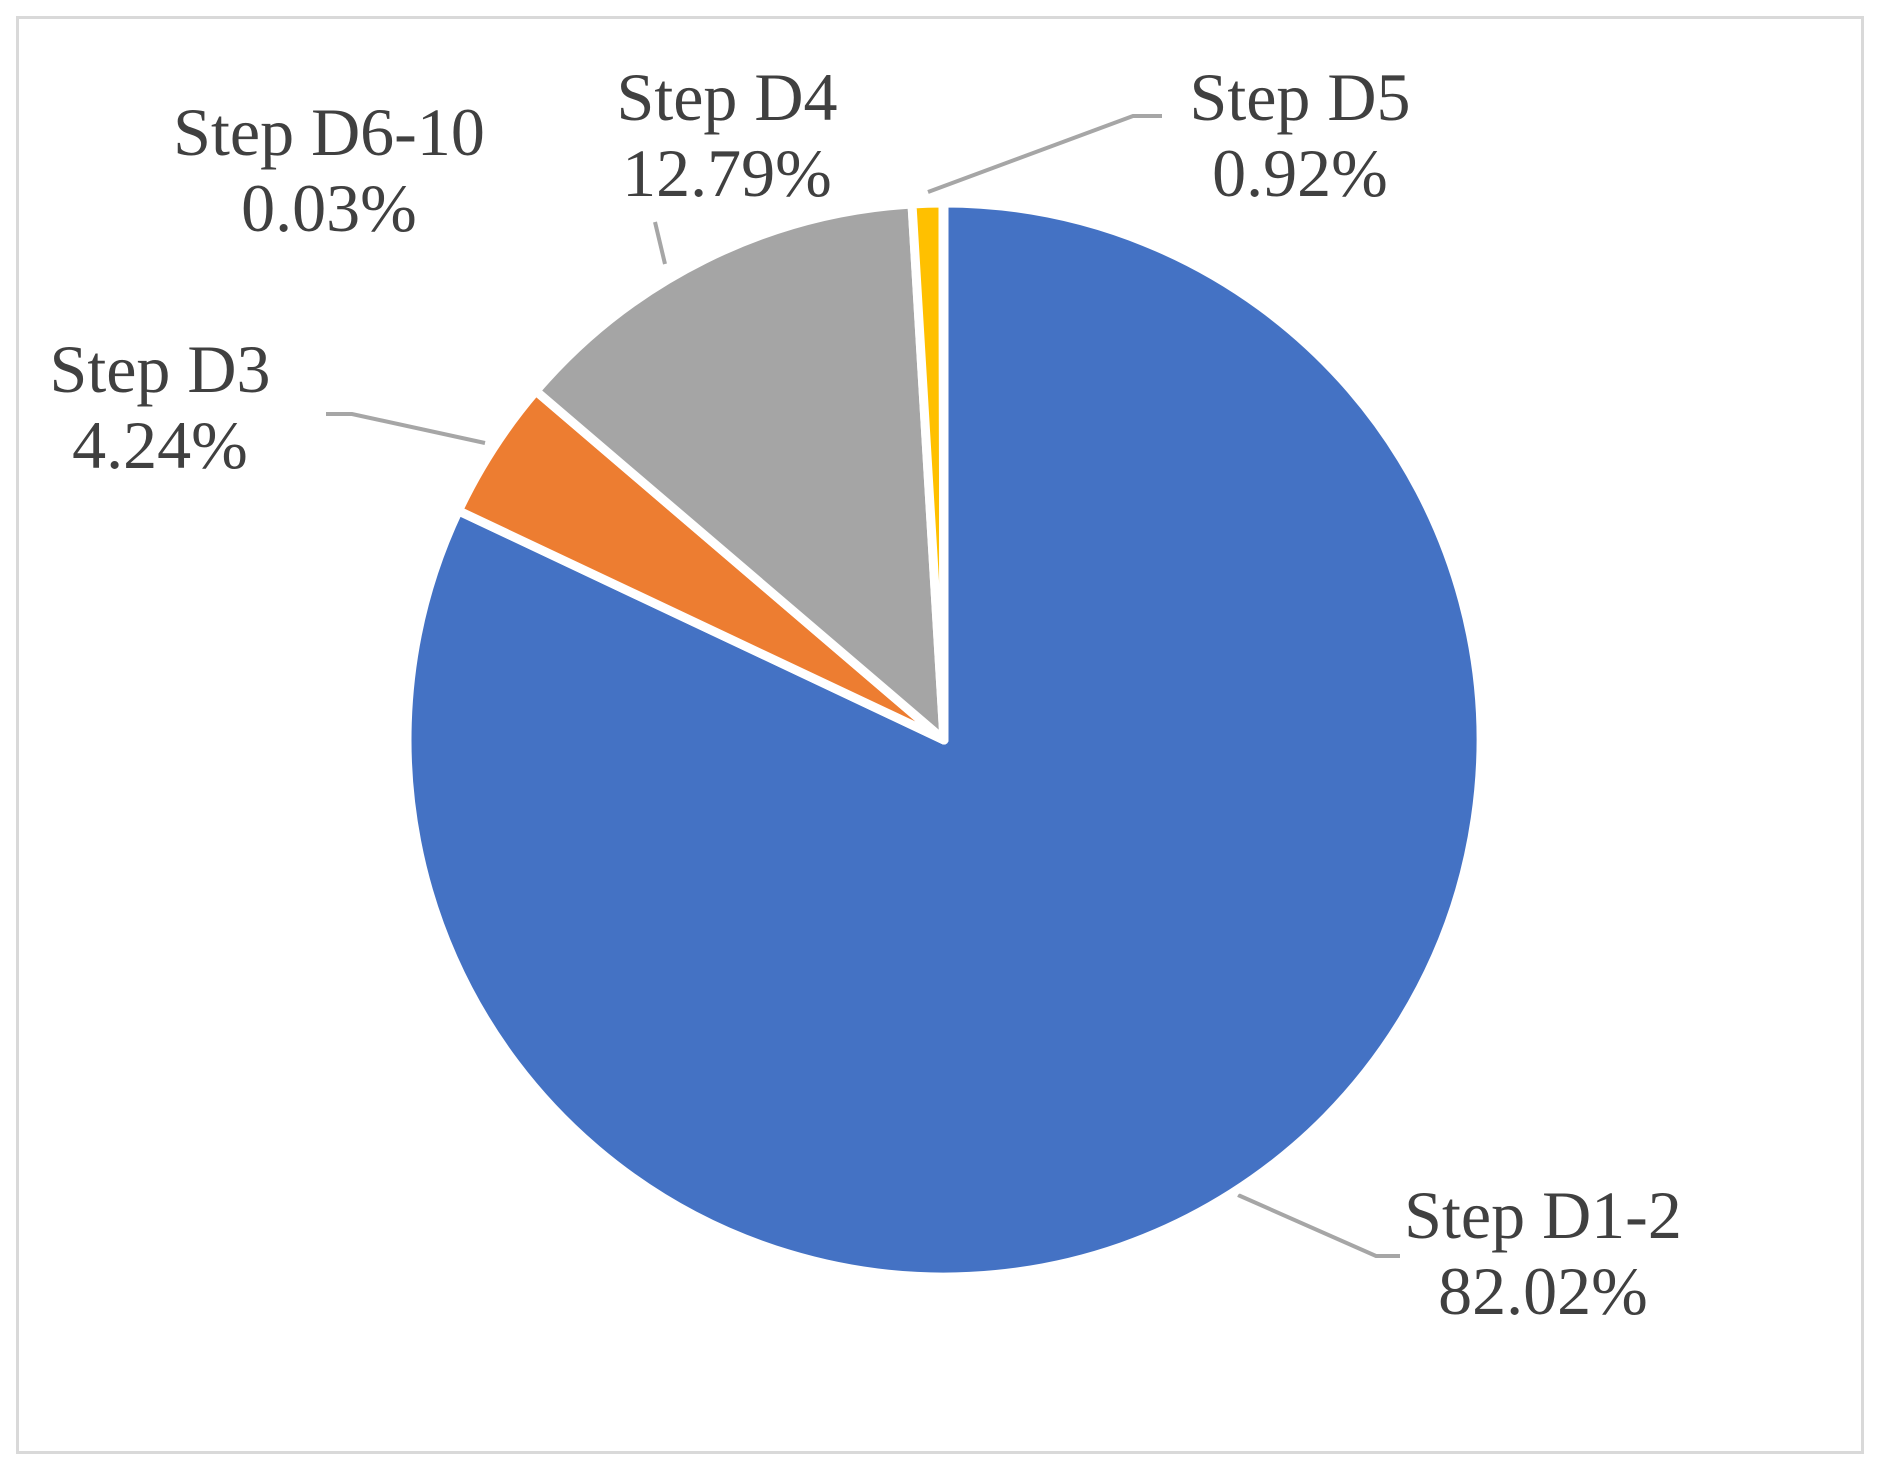  I want to click on slice-value-step-d1-2: 82.02%, so click(1543, 1291).